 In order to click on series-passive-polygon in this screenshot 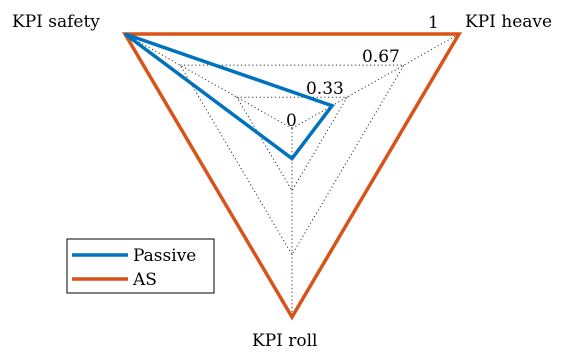, I will do `click(229, 96)`.